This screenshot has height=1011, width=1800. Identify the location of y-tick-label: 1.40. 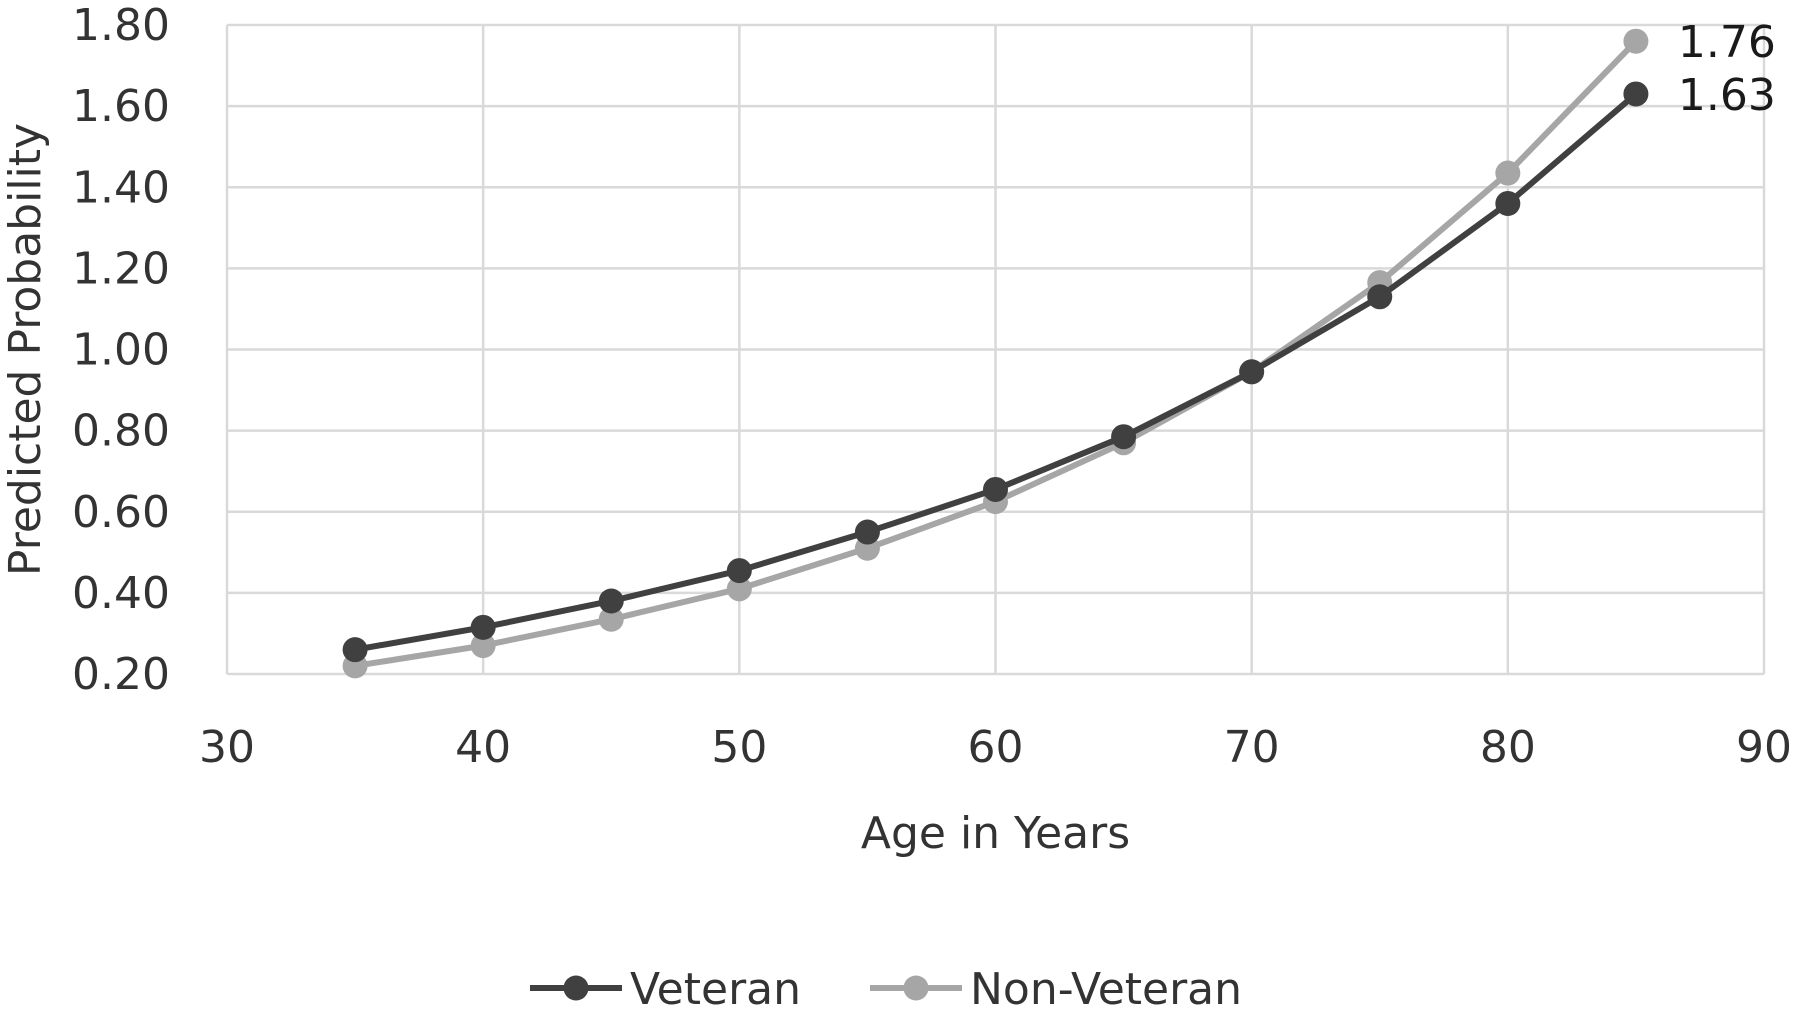
(121, 187).